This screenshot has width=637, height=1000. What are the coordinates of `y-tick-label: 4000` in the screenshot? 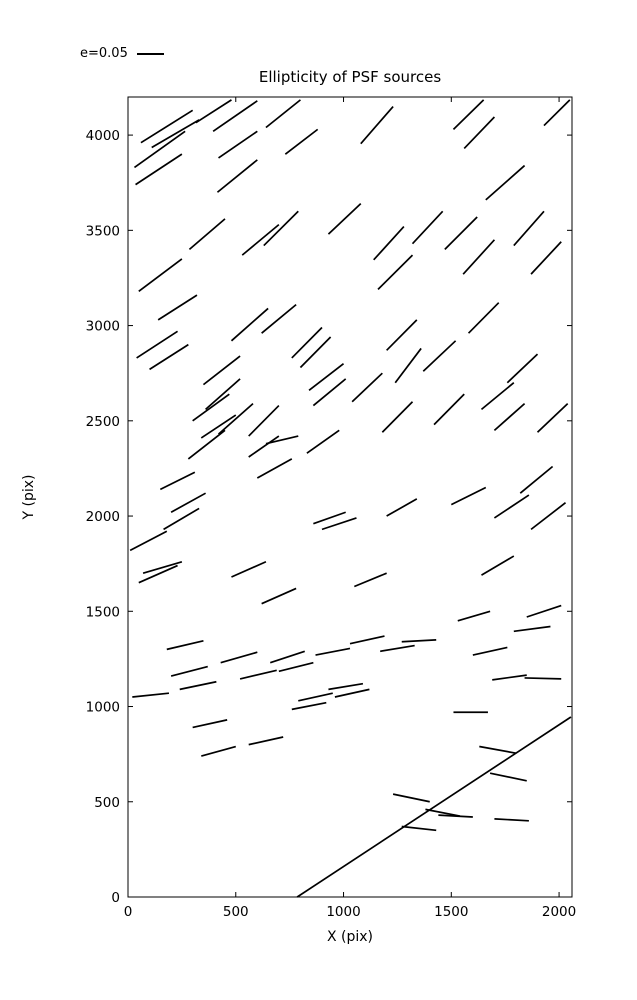 It's located at (103, 136).